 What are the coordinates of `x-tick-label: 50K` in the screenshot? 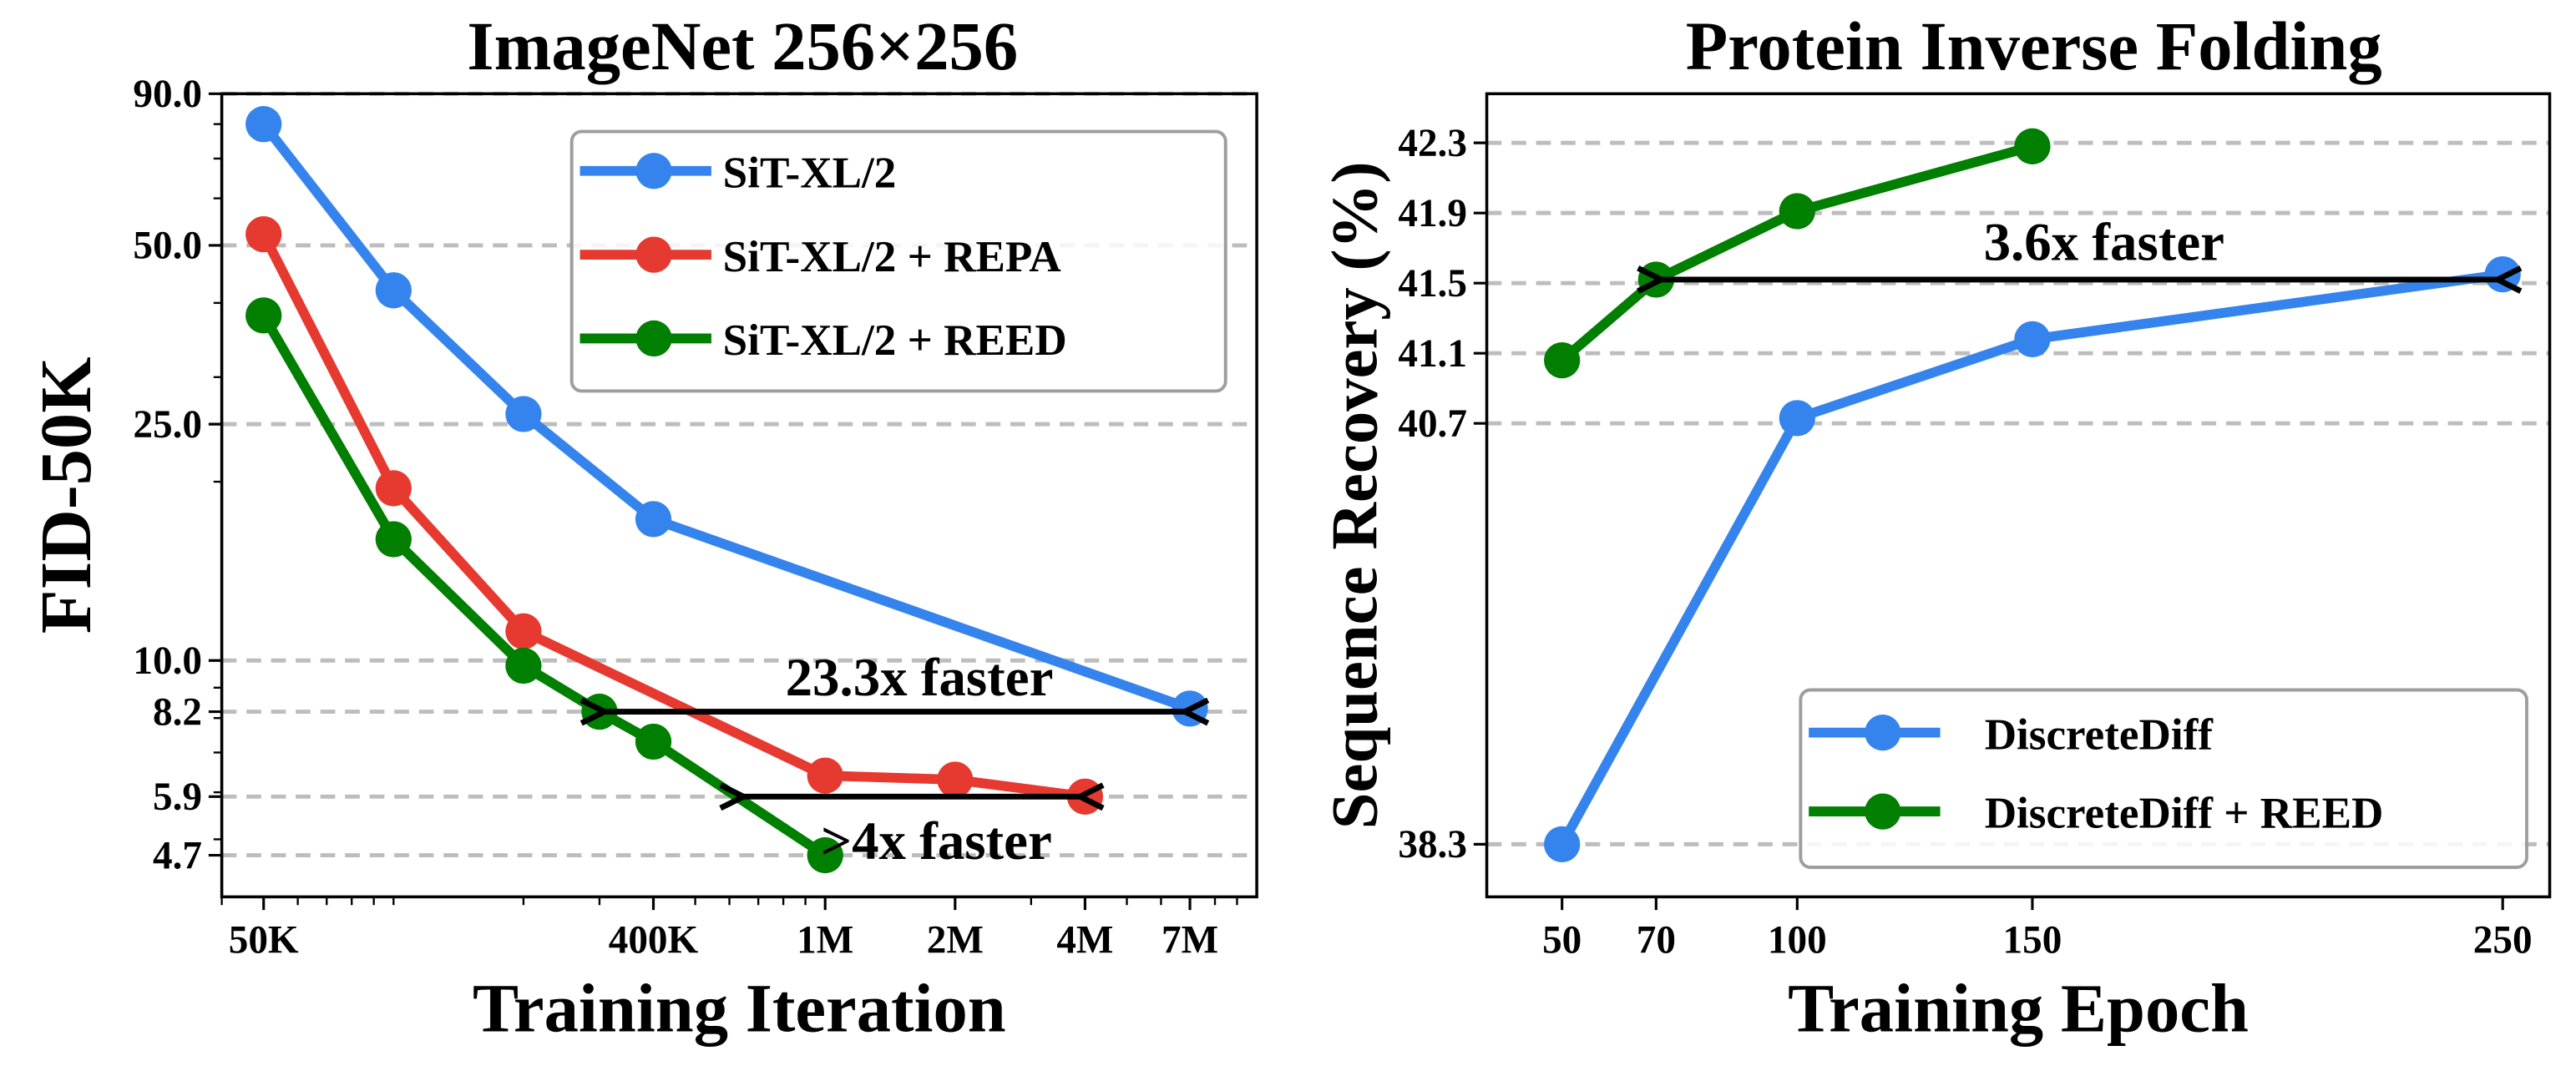 It's located at (264, 940).